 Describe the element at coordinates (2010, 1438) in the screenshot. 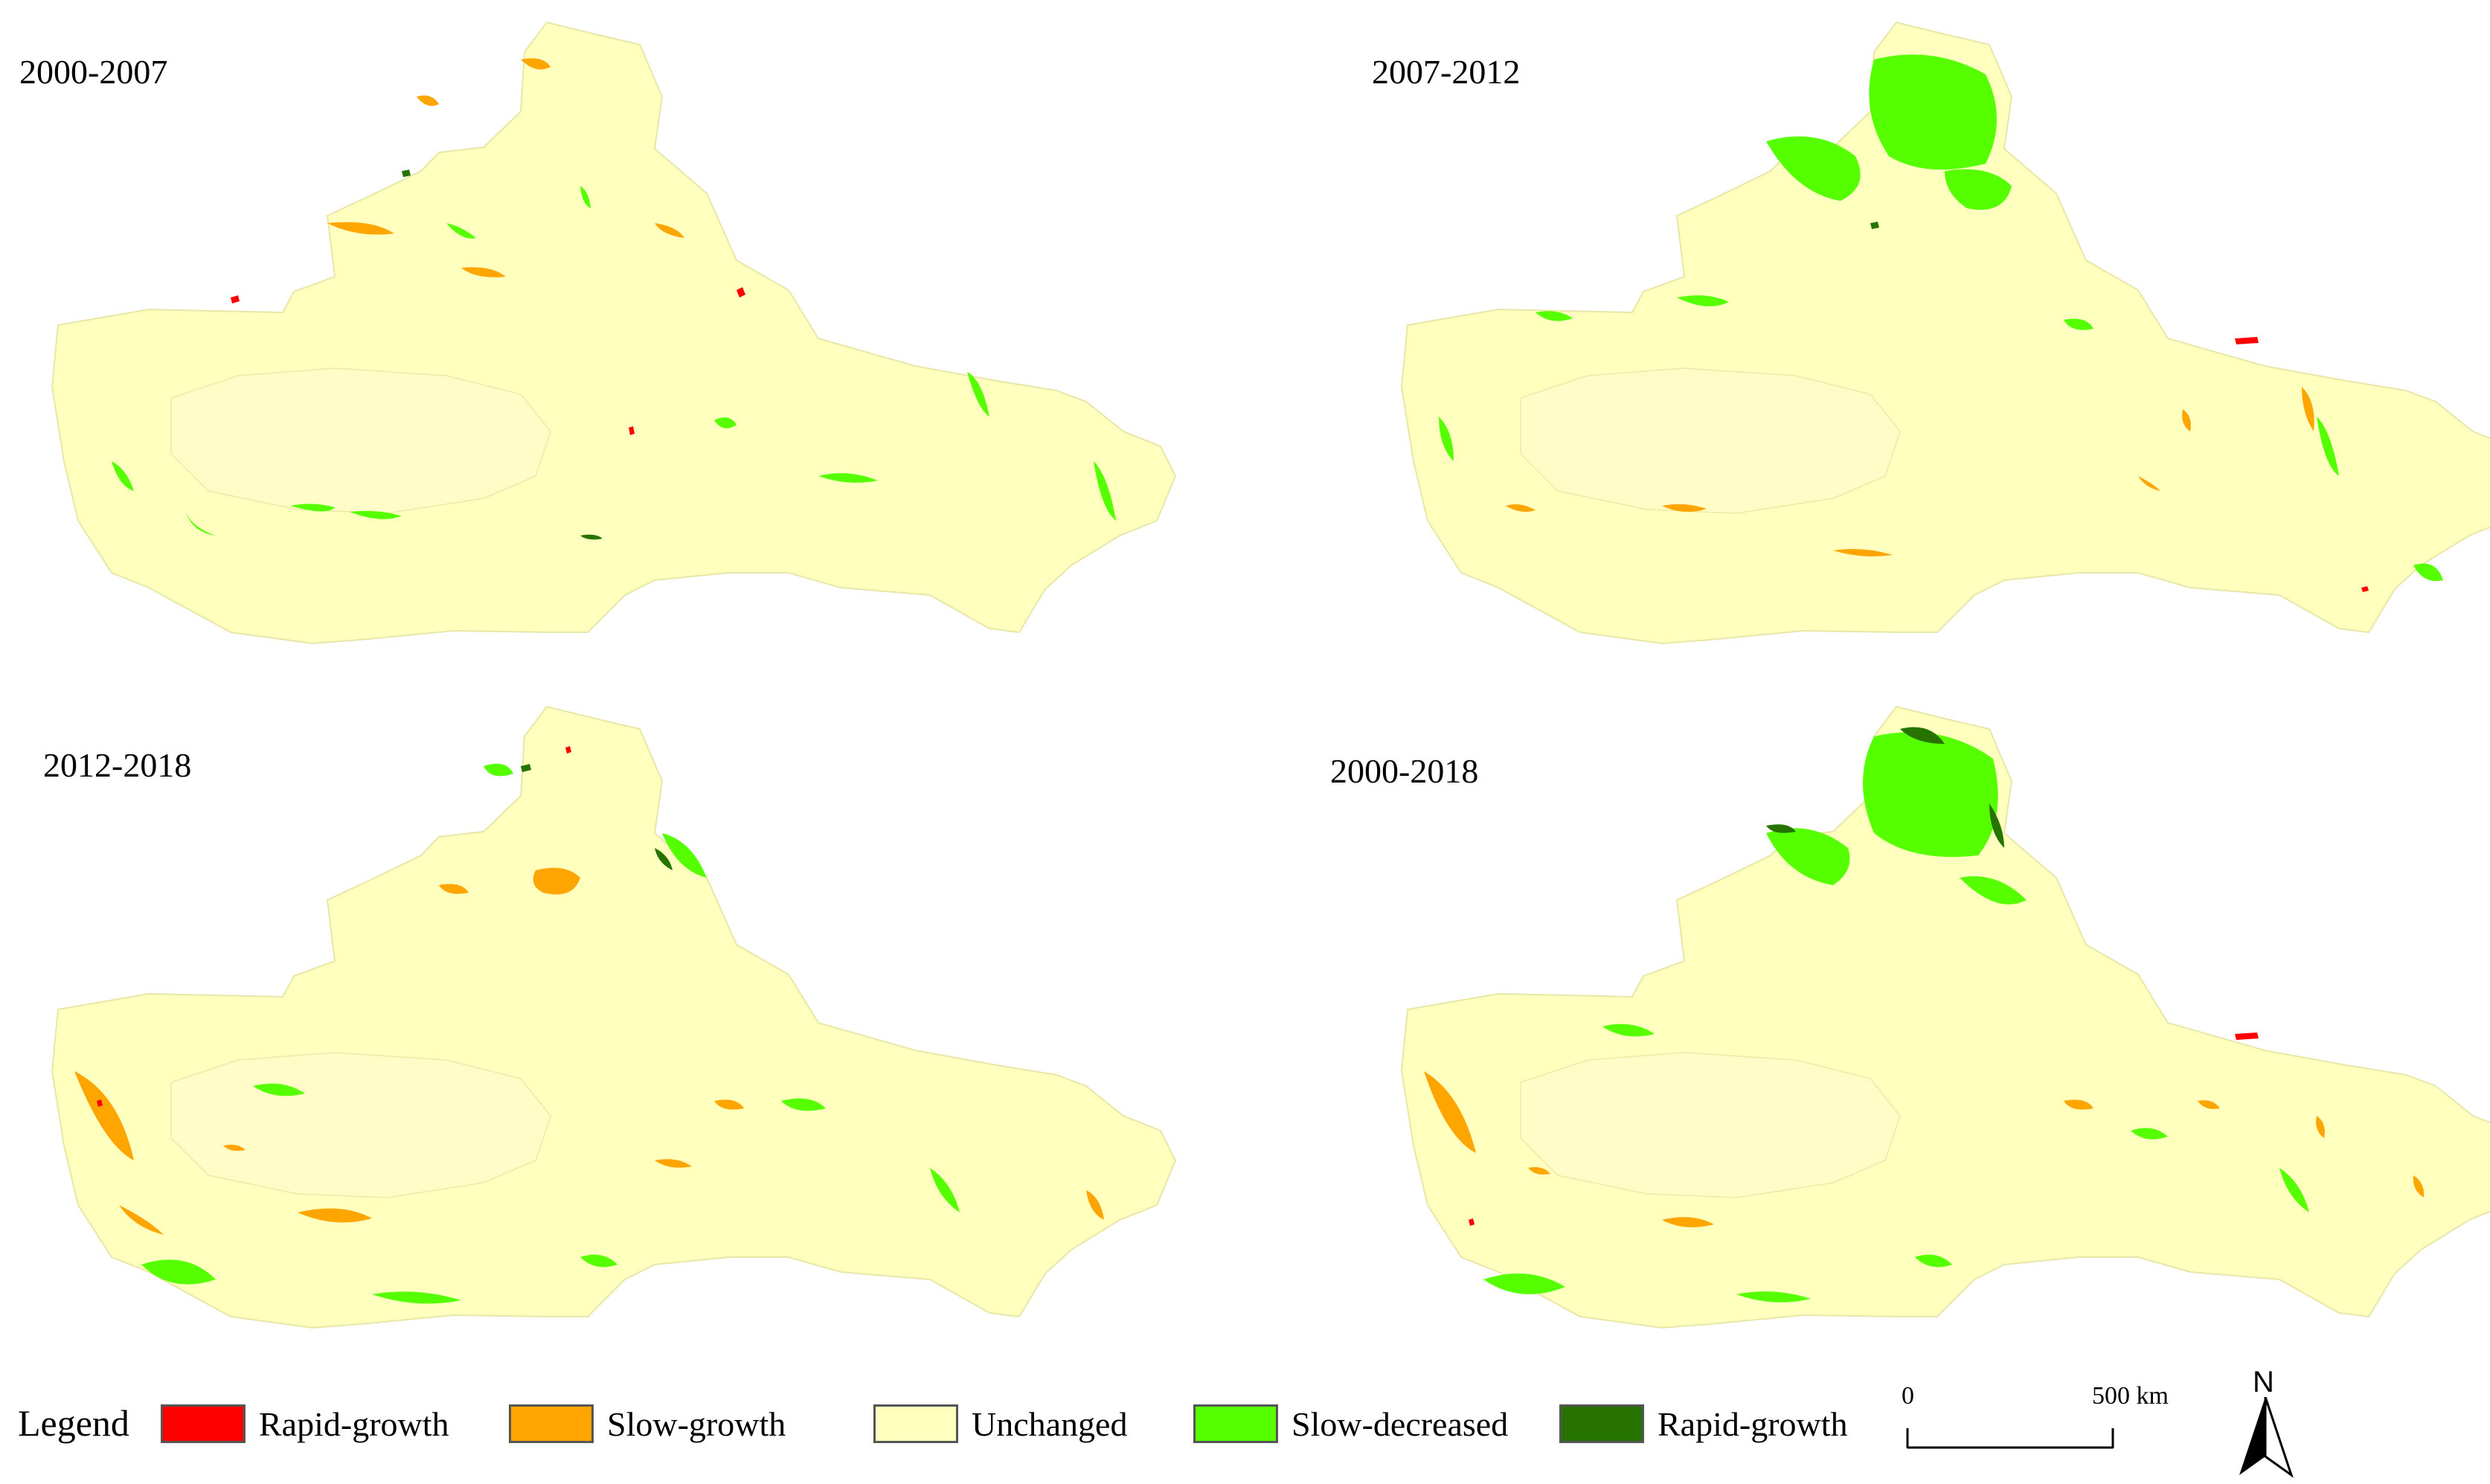

I see `scale-bar-line` at that location.